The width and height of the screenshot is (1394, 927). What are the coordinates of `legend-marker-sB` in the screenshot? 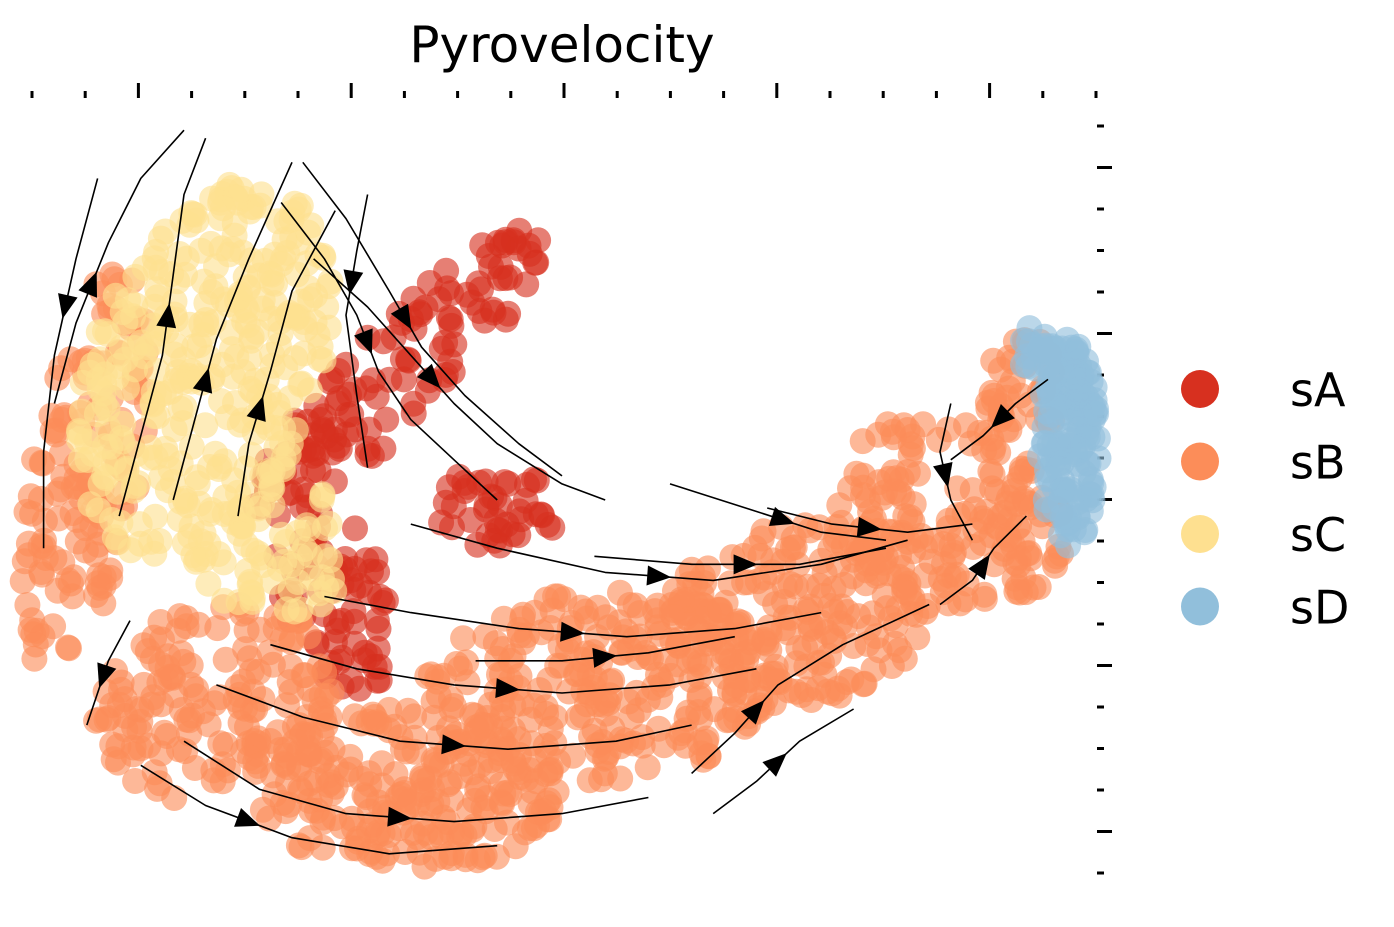 It's located at (1200, 461).